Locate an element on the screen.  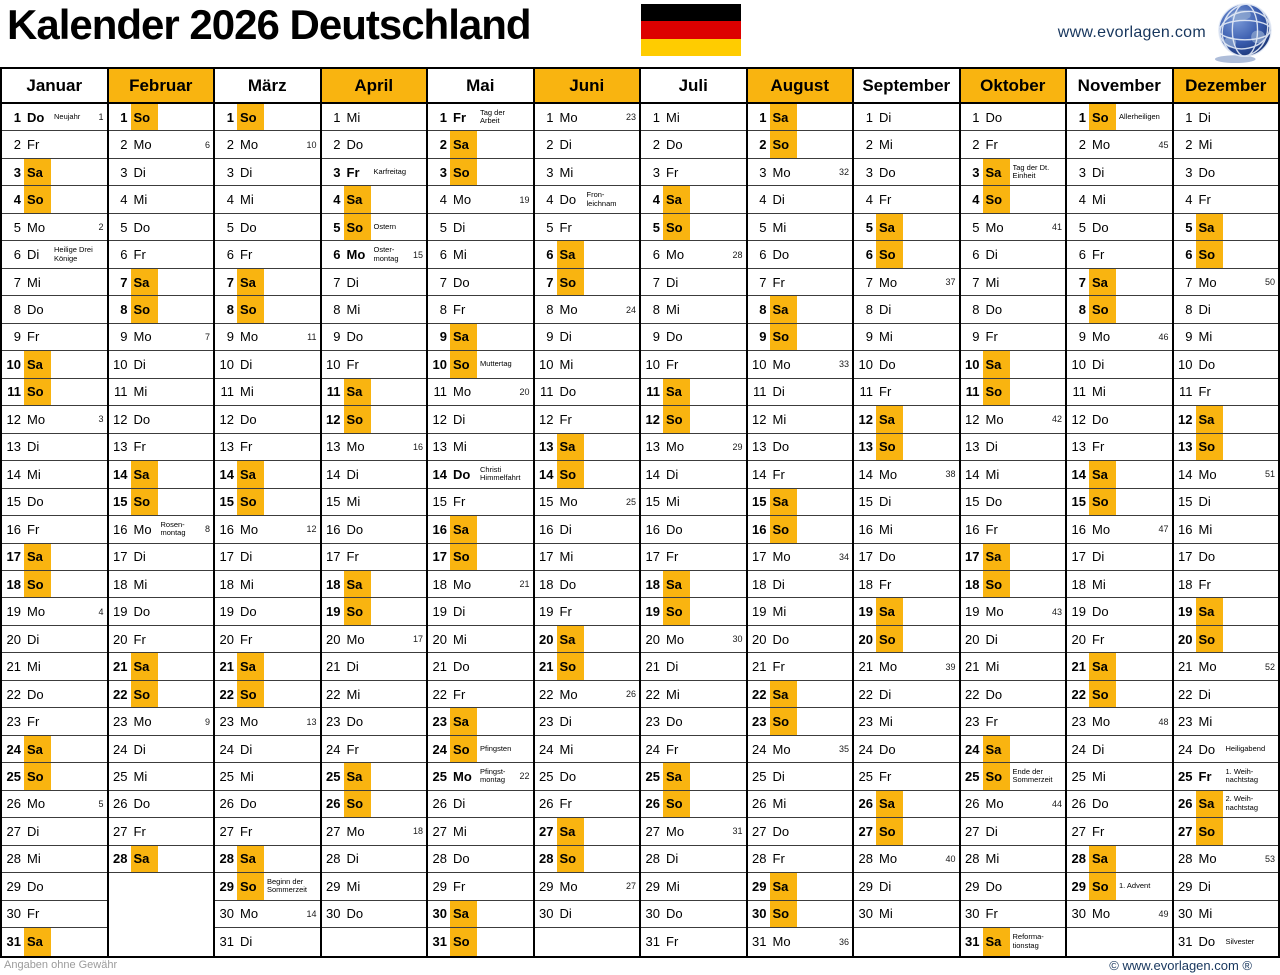
day-row: 12 Mo 3 is located at coordinates (54, 420).